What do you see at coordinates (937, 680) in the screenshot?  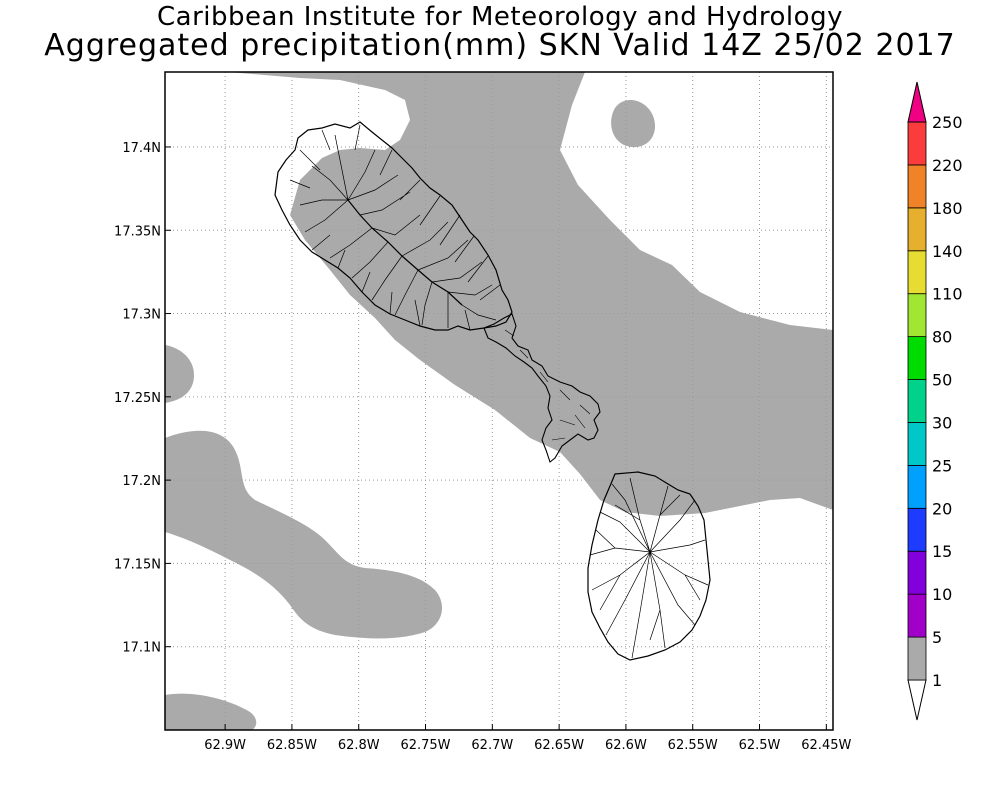 I see `colorbar-label: 1` at bounding box center [937, 680].